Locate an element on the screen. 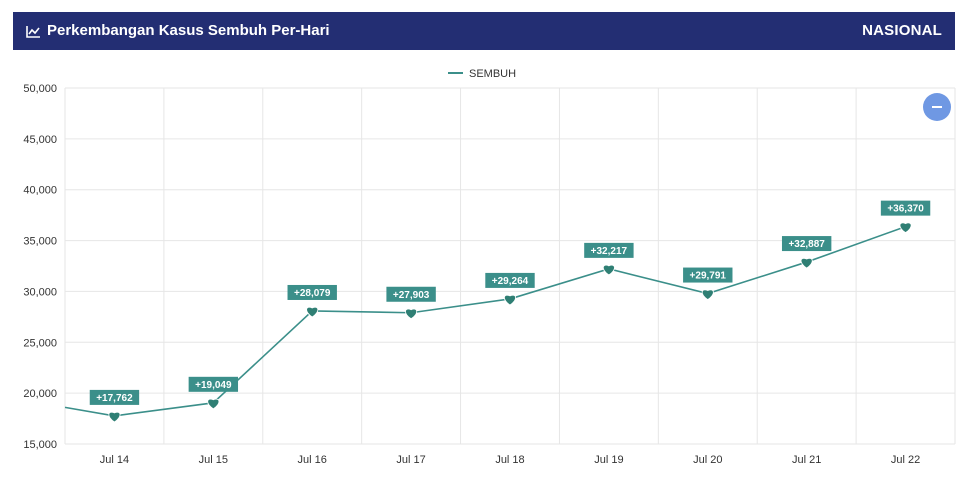 The width and height of the screenshot is (970, 477). y-tick-label: 50,000 is located at coordinates (40, 89).